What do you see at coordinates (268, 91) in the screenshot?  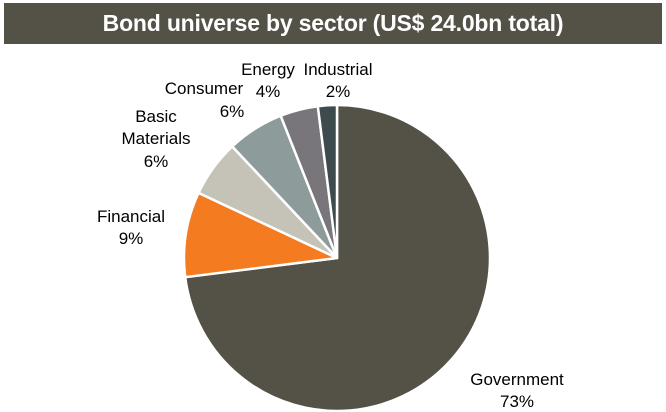 I see `slice-value-energy: 4%` at bounding box center [268, 91].